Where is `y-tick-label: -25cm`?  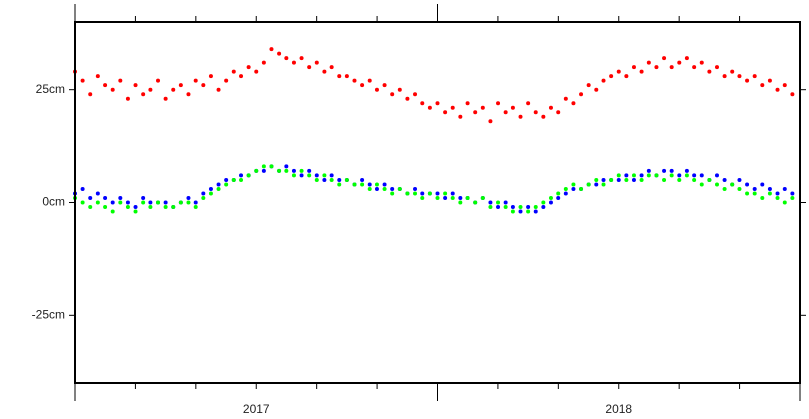
y-tick-label: -25cm is located at coordinates (48, 314).